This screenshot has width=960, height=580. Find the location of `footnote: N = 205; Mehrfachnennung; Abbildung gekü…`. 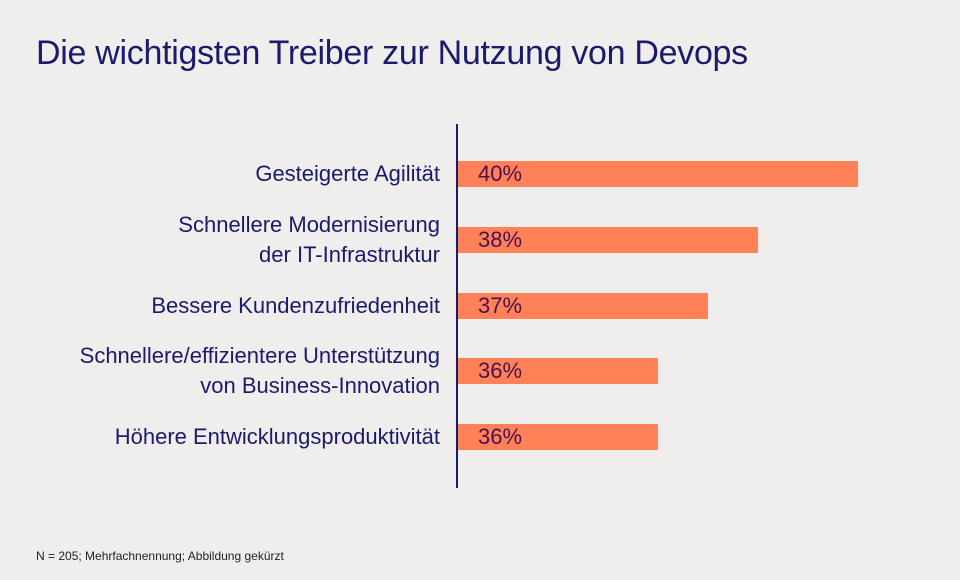

footnote: N = 205; Mehrfachnennung; Abbildung gekü… is located at coordinates (160, 556).